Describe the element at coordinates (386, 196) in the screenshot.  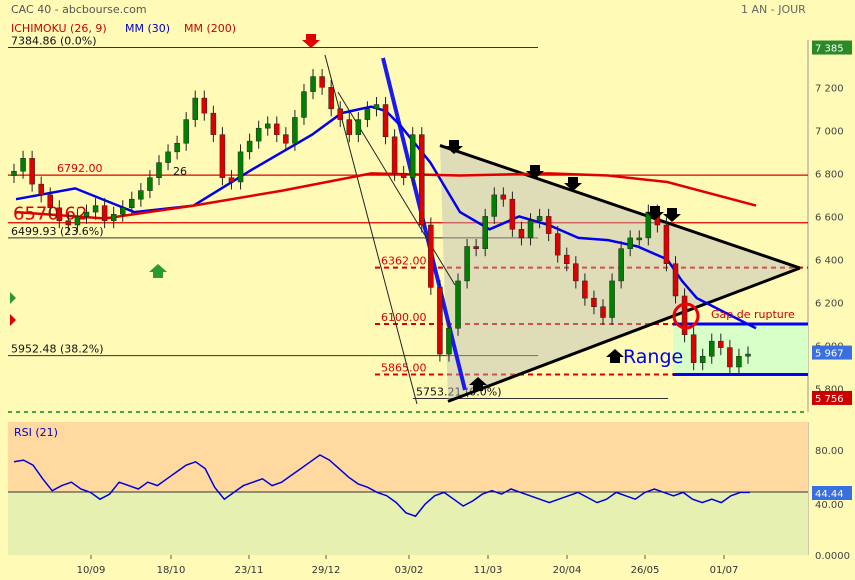
I see `mm200-line` at that location.